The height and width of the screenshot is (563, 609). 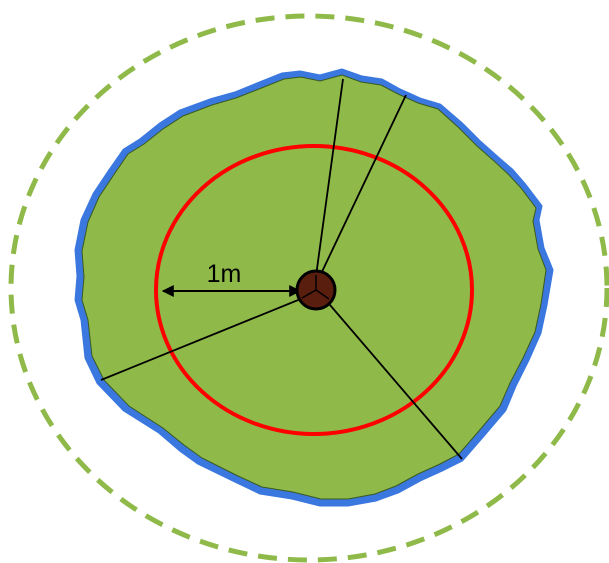 I want to click on radial-line-west, so click(x=204, y=338).